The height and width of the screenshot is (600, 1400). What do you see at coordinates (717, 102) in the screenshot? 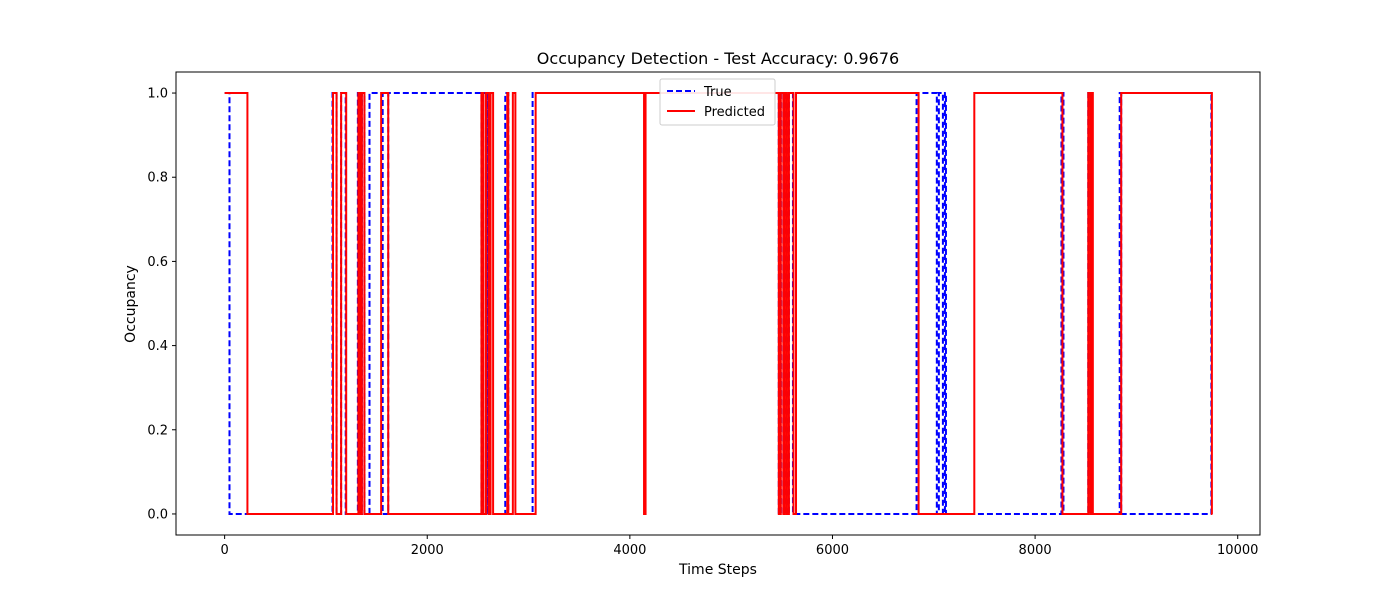
I see `legend: True Predicted` at bounding box center [717, 102].